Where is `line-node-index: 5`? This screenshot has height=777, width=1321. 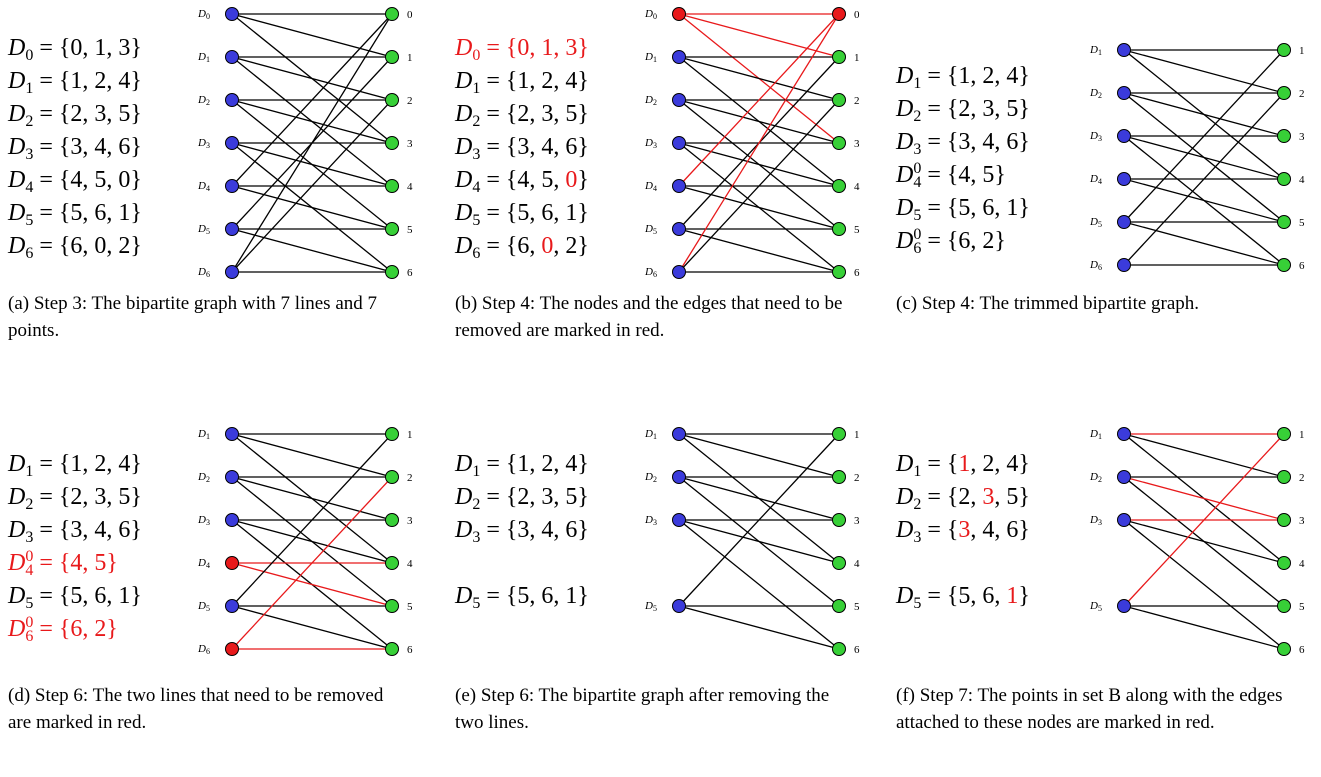
line-node-index: 5 is located at coordinates (1100, 608).